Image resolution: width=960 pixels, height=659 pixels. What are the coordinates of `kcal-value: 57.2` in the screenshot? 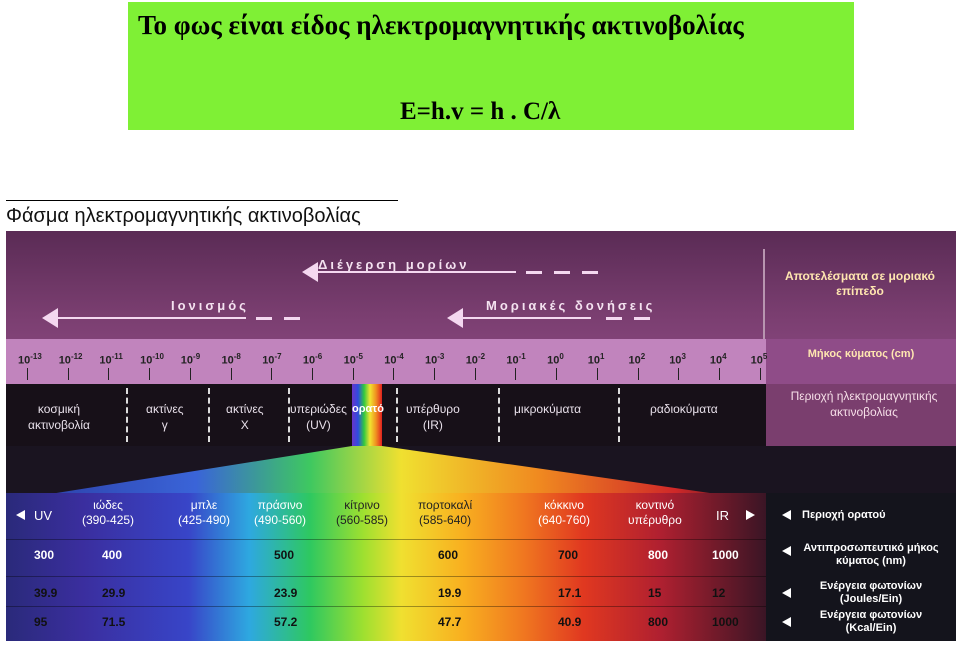 It's located at (286, 622).